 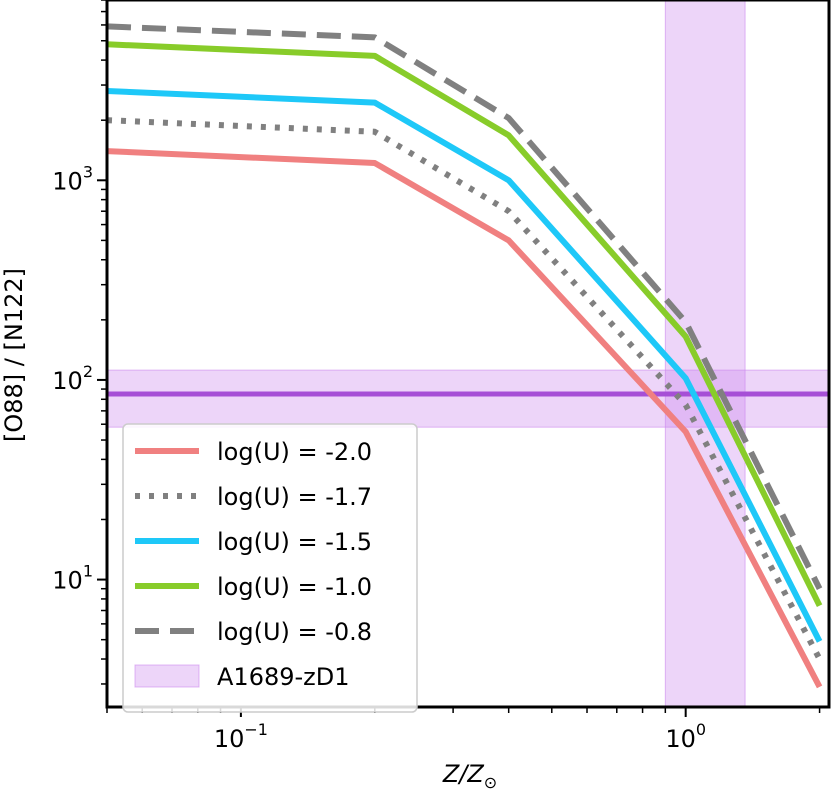 What do you see at coordinates (468, 398) in the screenshot?
I see `observation-ratio-band` at bounding box center [468, 398].